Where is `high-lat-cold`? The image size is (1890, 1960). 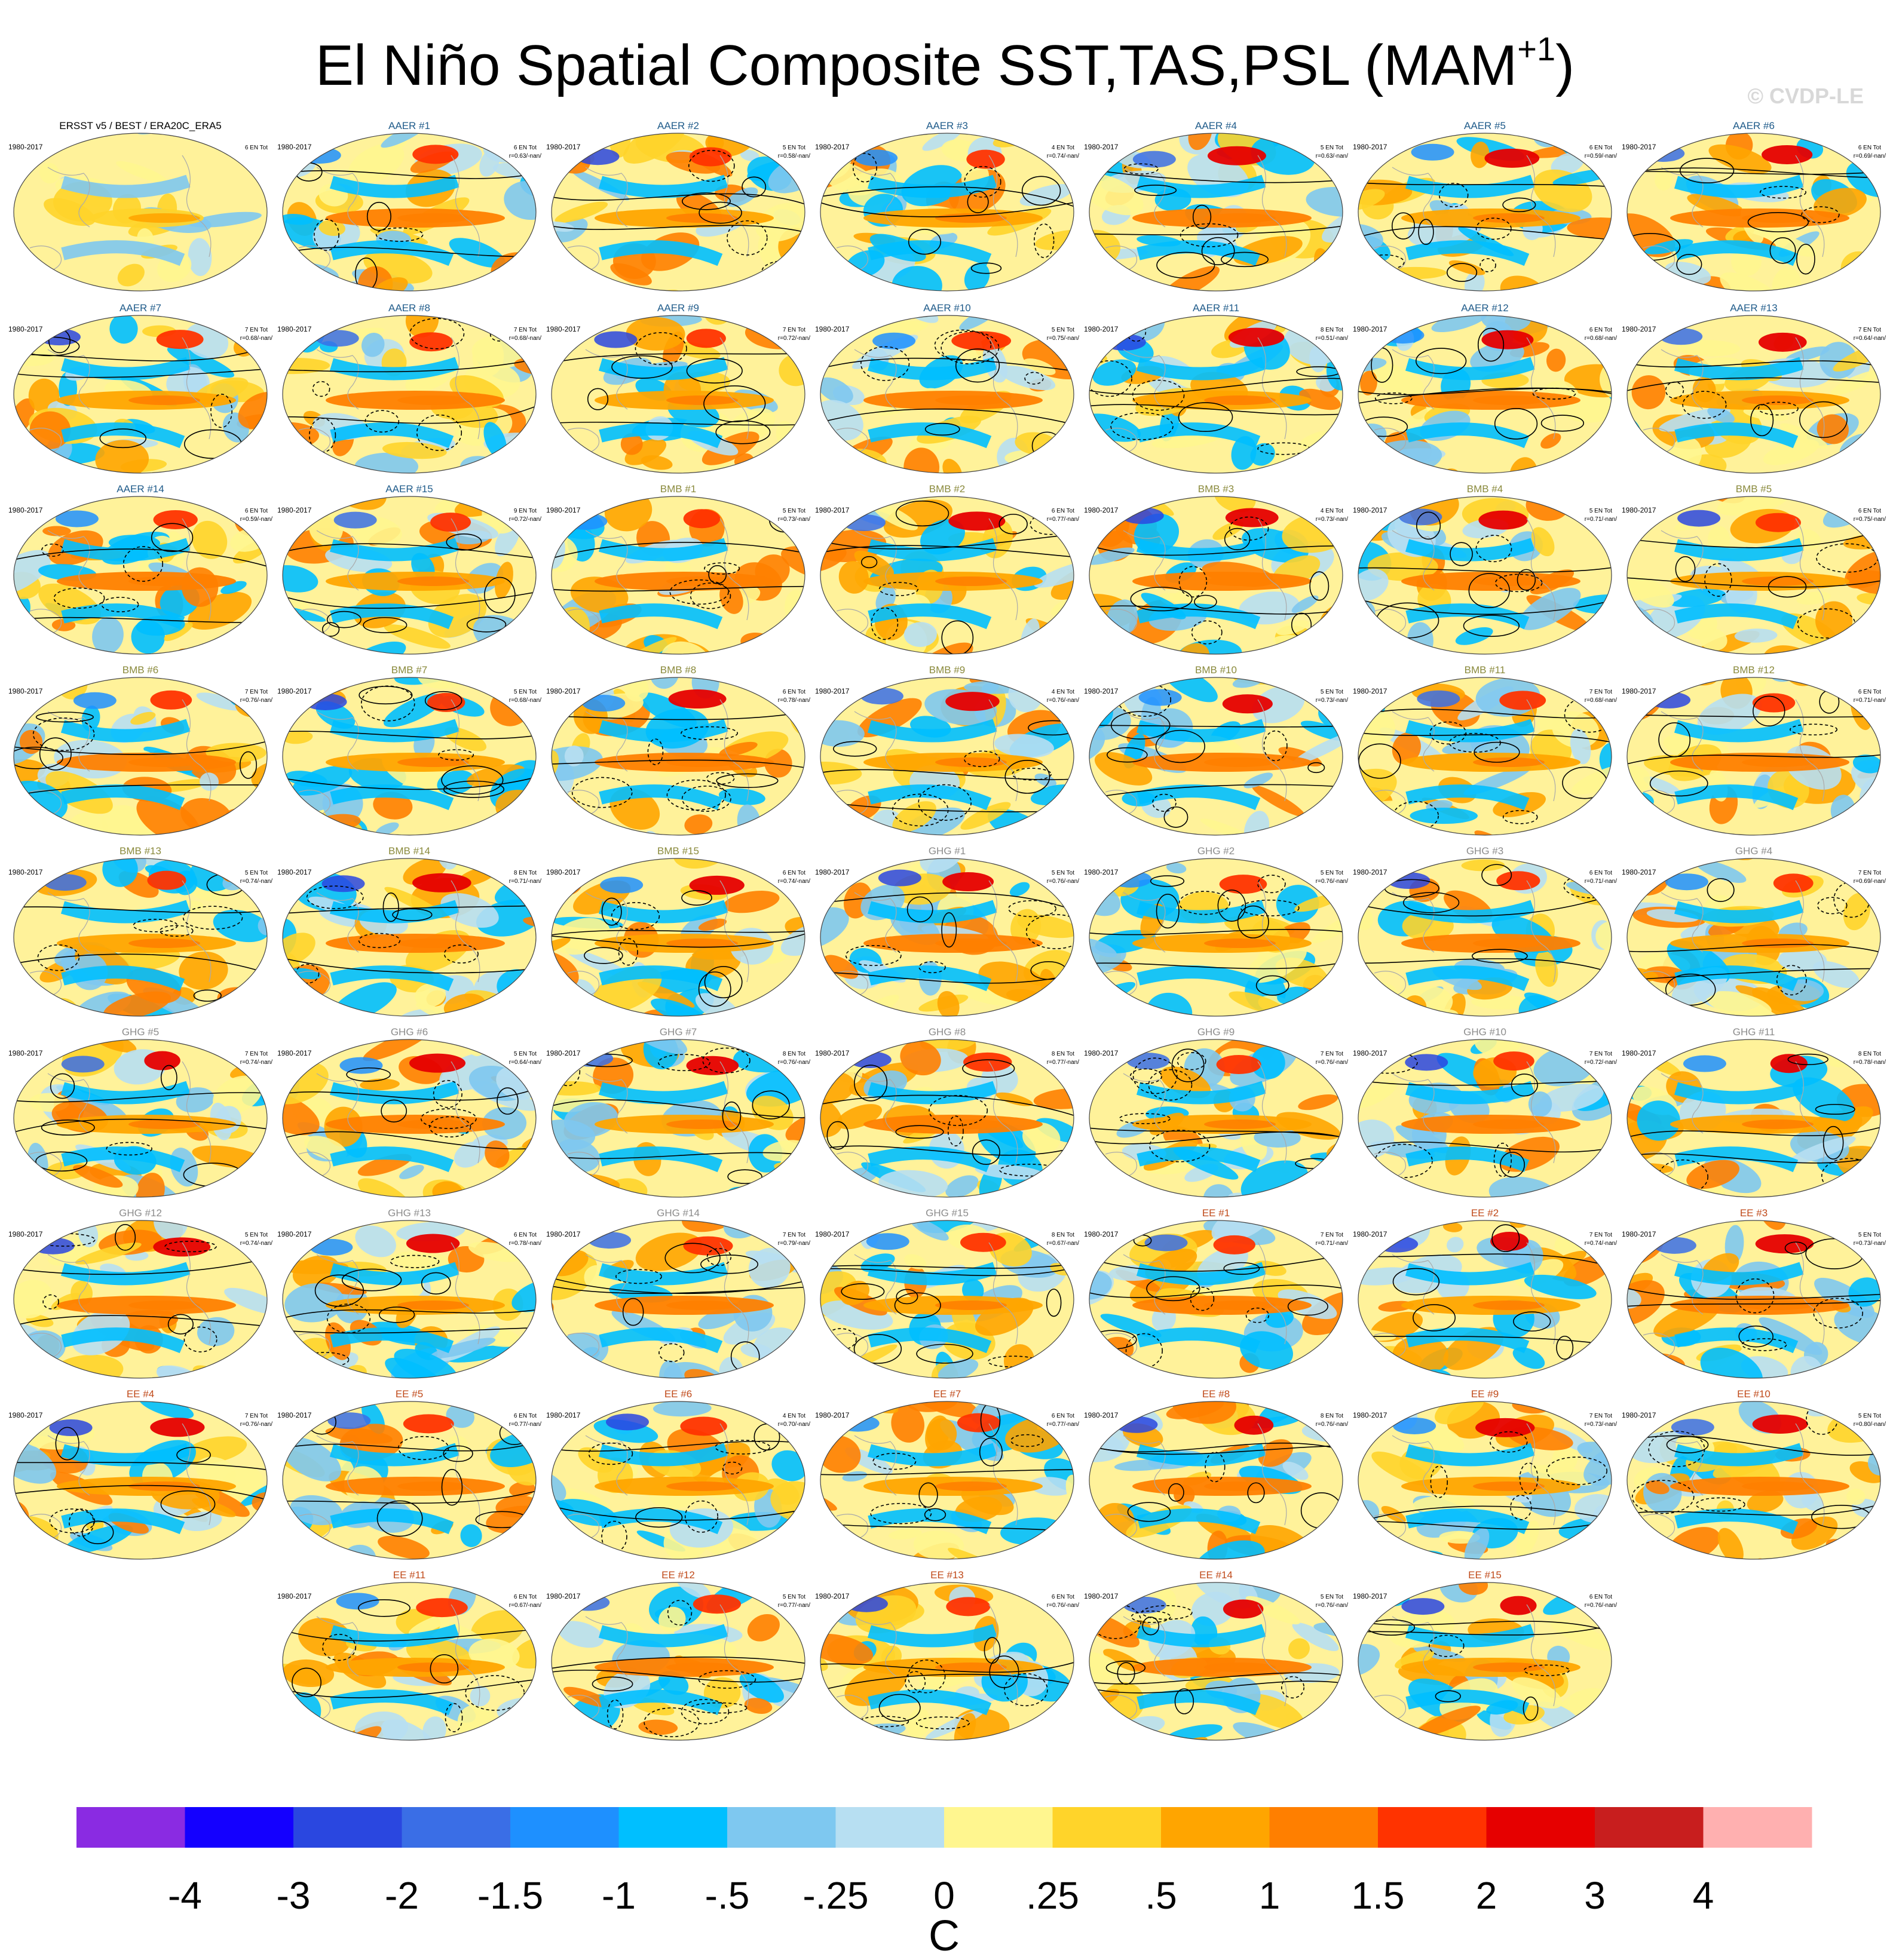 high-lat-cold is located at coordinates (1432, 152).